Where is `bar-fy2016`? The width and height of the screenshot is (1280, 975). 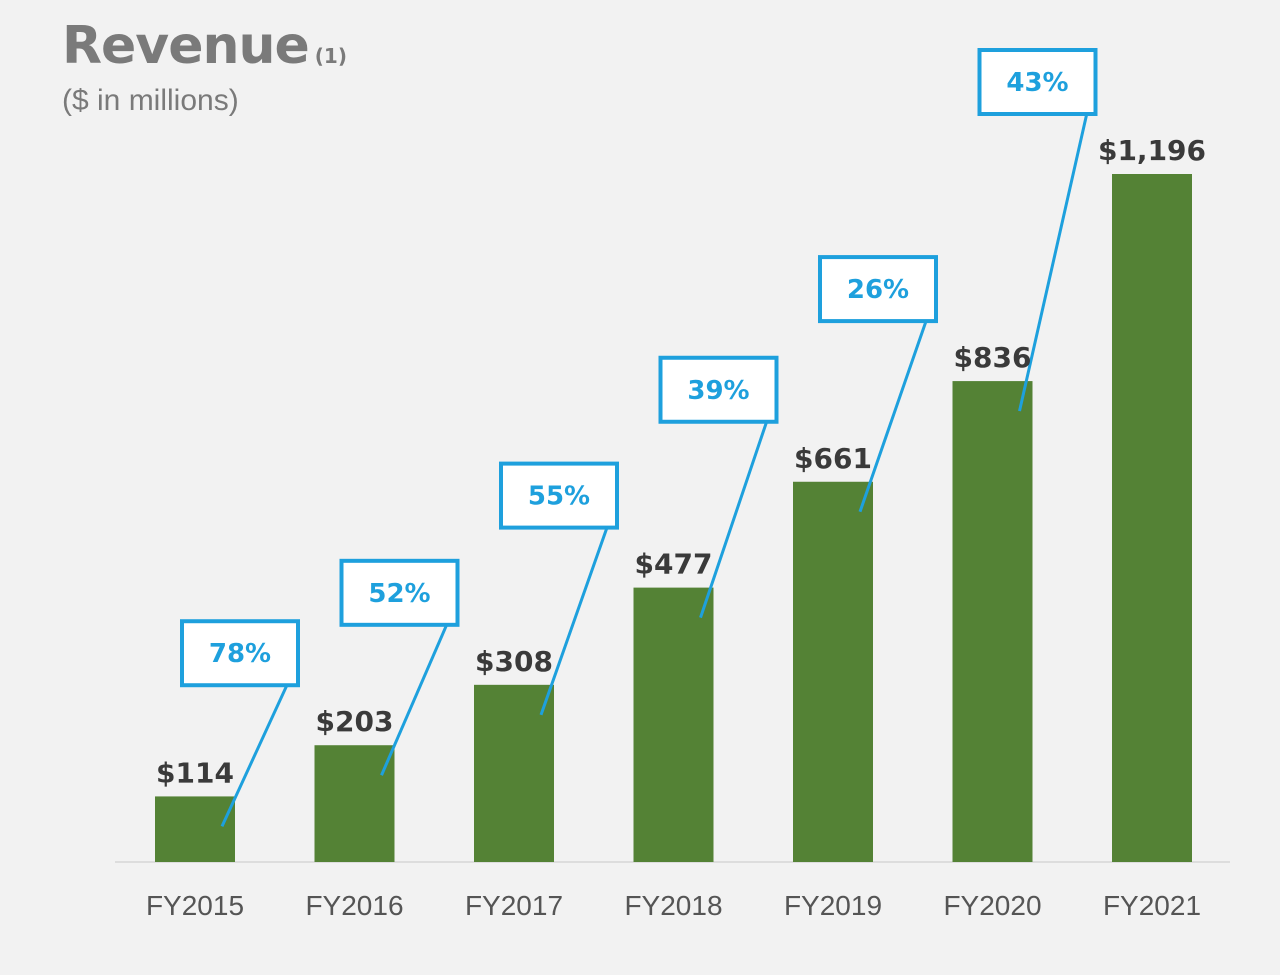 bar-fy2016 is located at coordinates (354, 803).